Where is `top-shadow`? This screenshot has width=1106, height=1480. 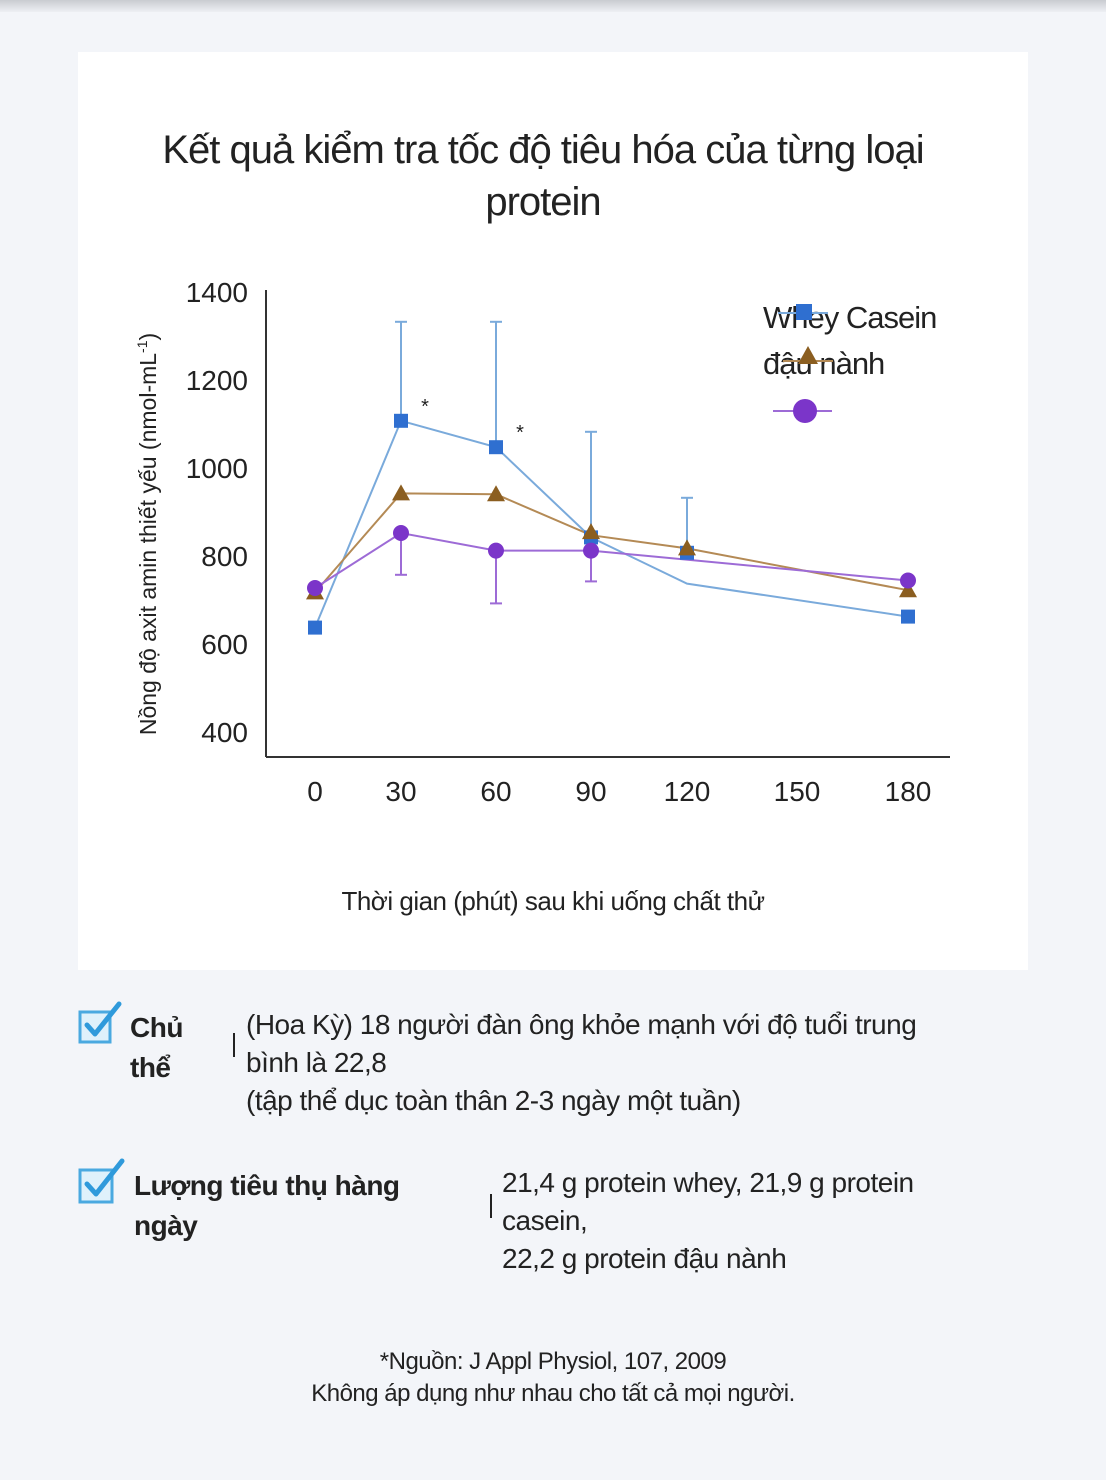 top-shadow is located at coordinates (553, 6).